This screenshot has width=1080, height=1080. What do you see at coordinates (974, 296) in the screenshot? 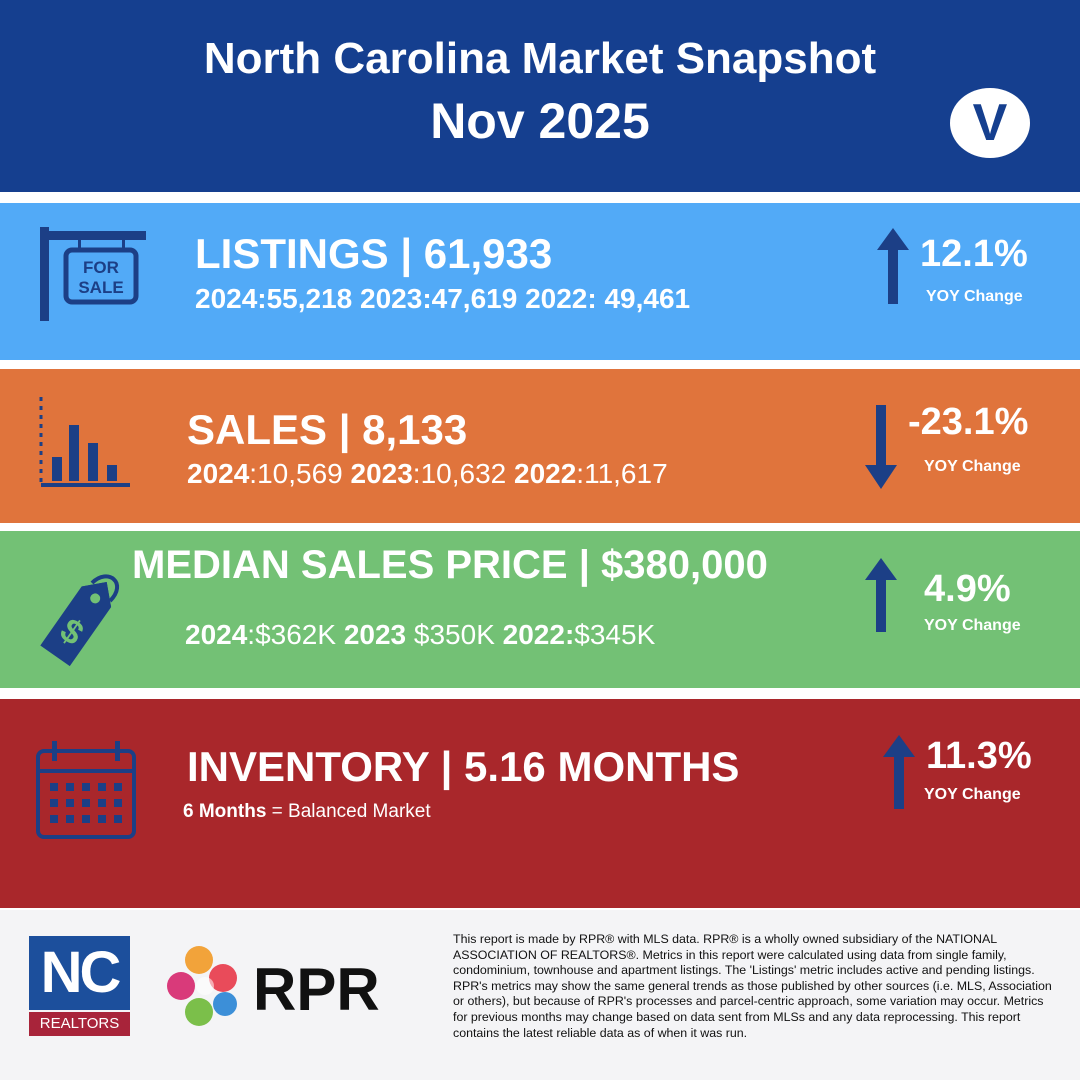
I see `listings-yoy-label: YOY Change` at bounding box center [974, 296].